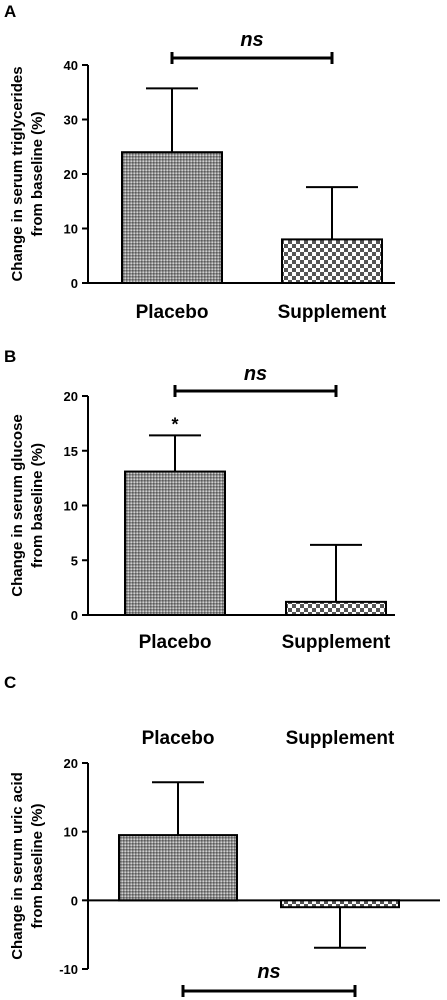 This screenshot has height=1000, width=447. Describe the element at coordinates (68, 969) in the screenshot. I see `y-tick-label: -10` at that location.